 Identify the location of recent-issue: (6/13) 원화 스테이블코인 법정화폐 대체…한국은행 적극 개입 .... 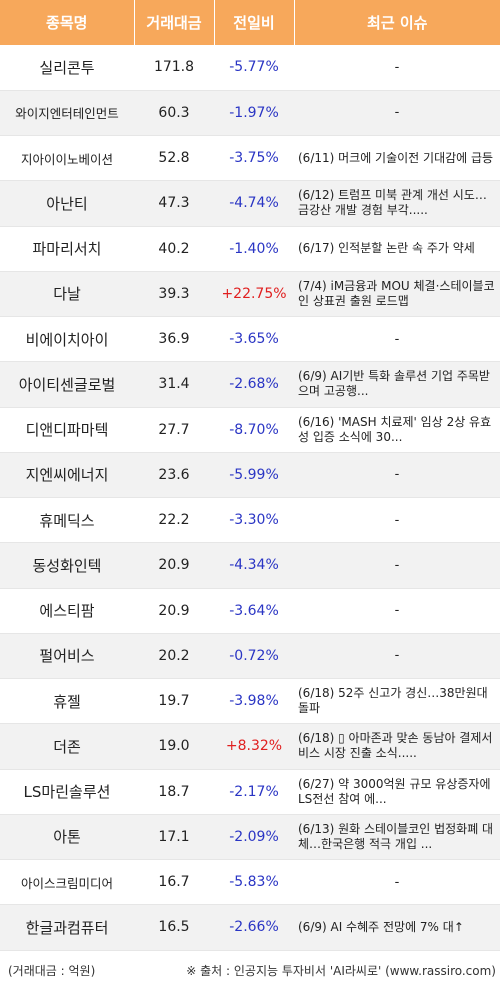
(397, 837).